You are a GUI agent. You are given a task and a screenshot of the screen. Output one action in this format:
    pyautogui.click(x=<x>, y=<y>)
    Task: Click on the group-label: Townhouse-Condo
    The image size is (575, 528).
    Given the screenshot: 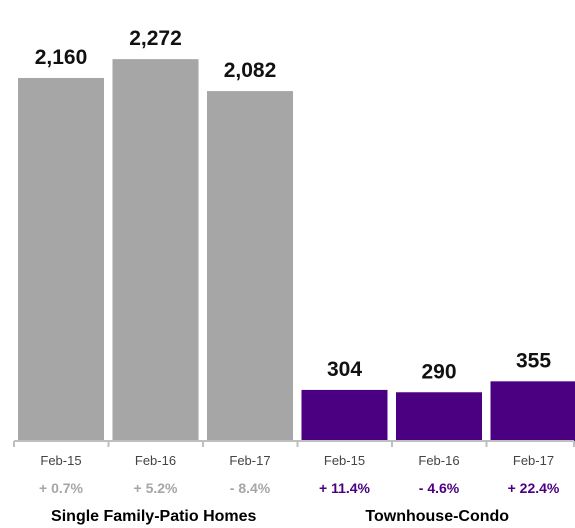 What is the action you would take?
    pyautogui.click(x=437, y=516)
    